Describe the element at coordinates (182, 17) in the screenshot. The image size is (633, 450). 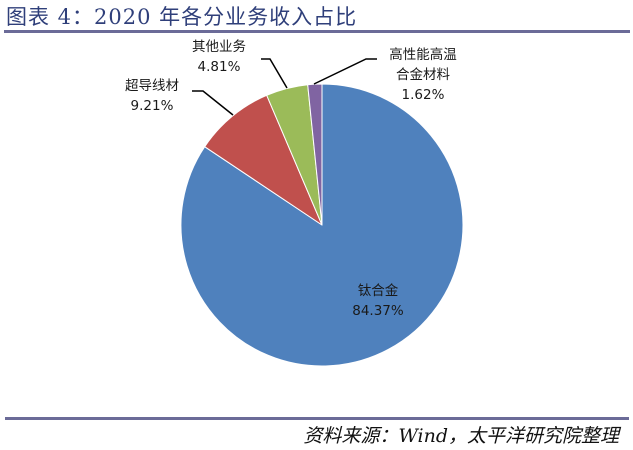
I see `figure-title: 图表 4：2020 年各分业务收入占比` at that location.